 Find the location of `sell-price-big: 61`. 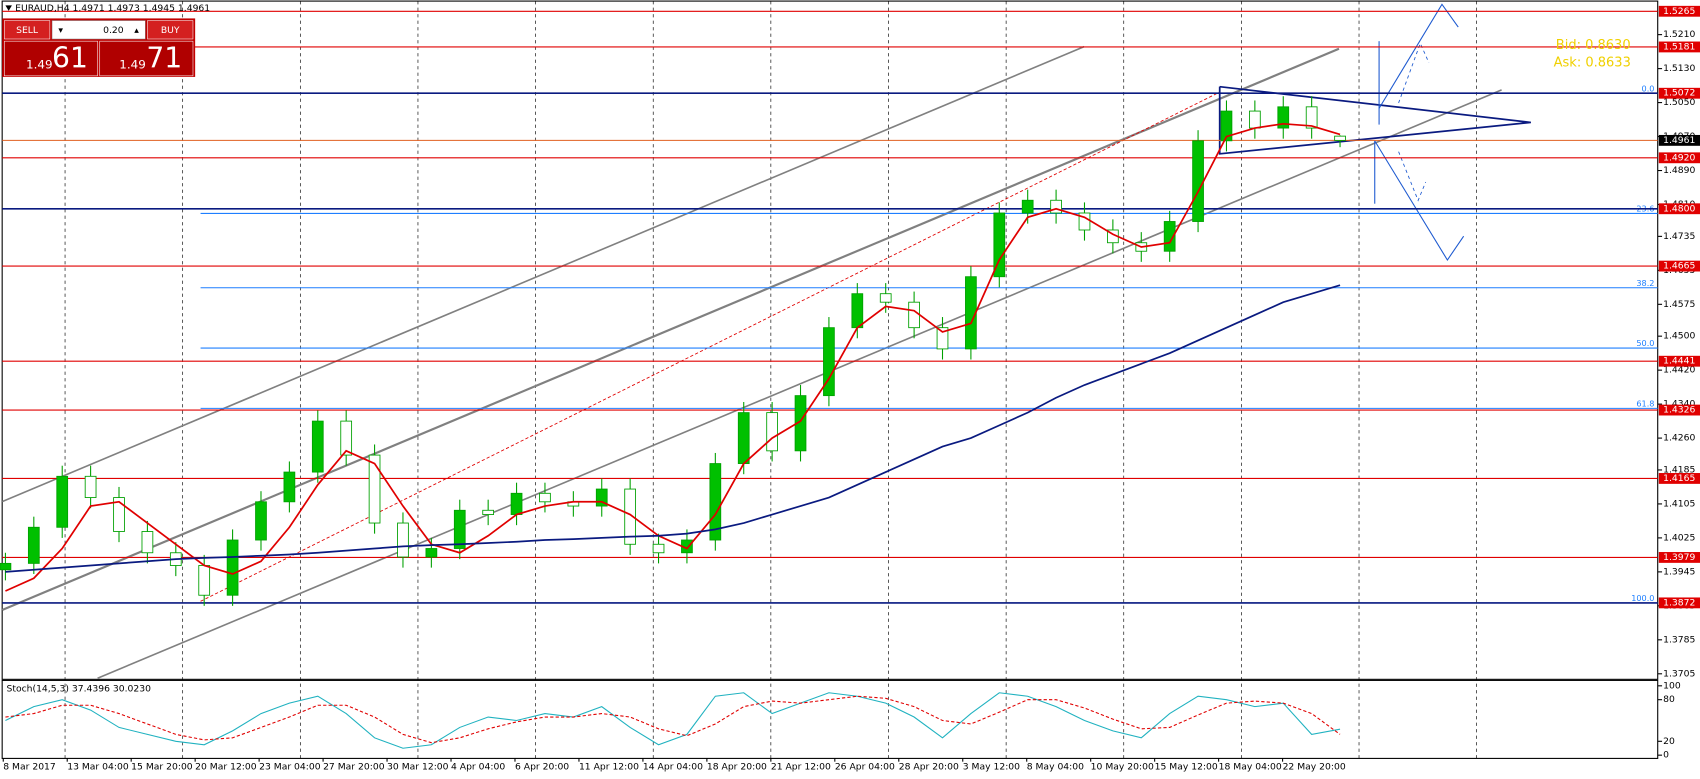

sell-price-big: 61 is located at coordinates (70, 58).